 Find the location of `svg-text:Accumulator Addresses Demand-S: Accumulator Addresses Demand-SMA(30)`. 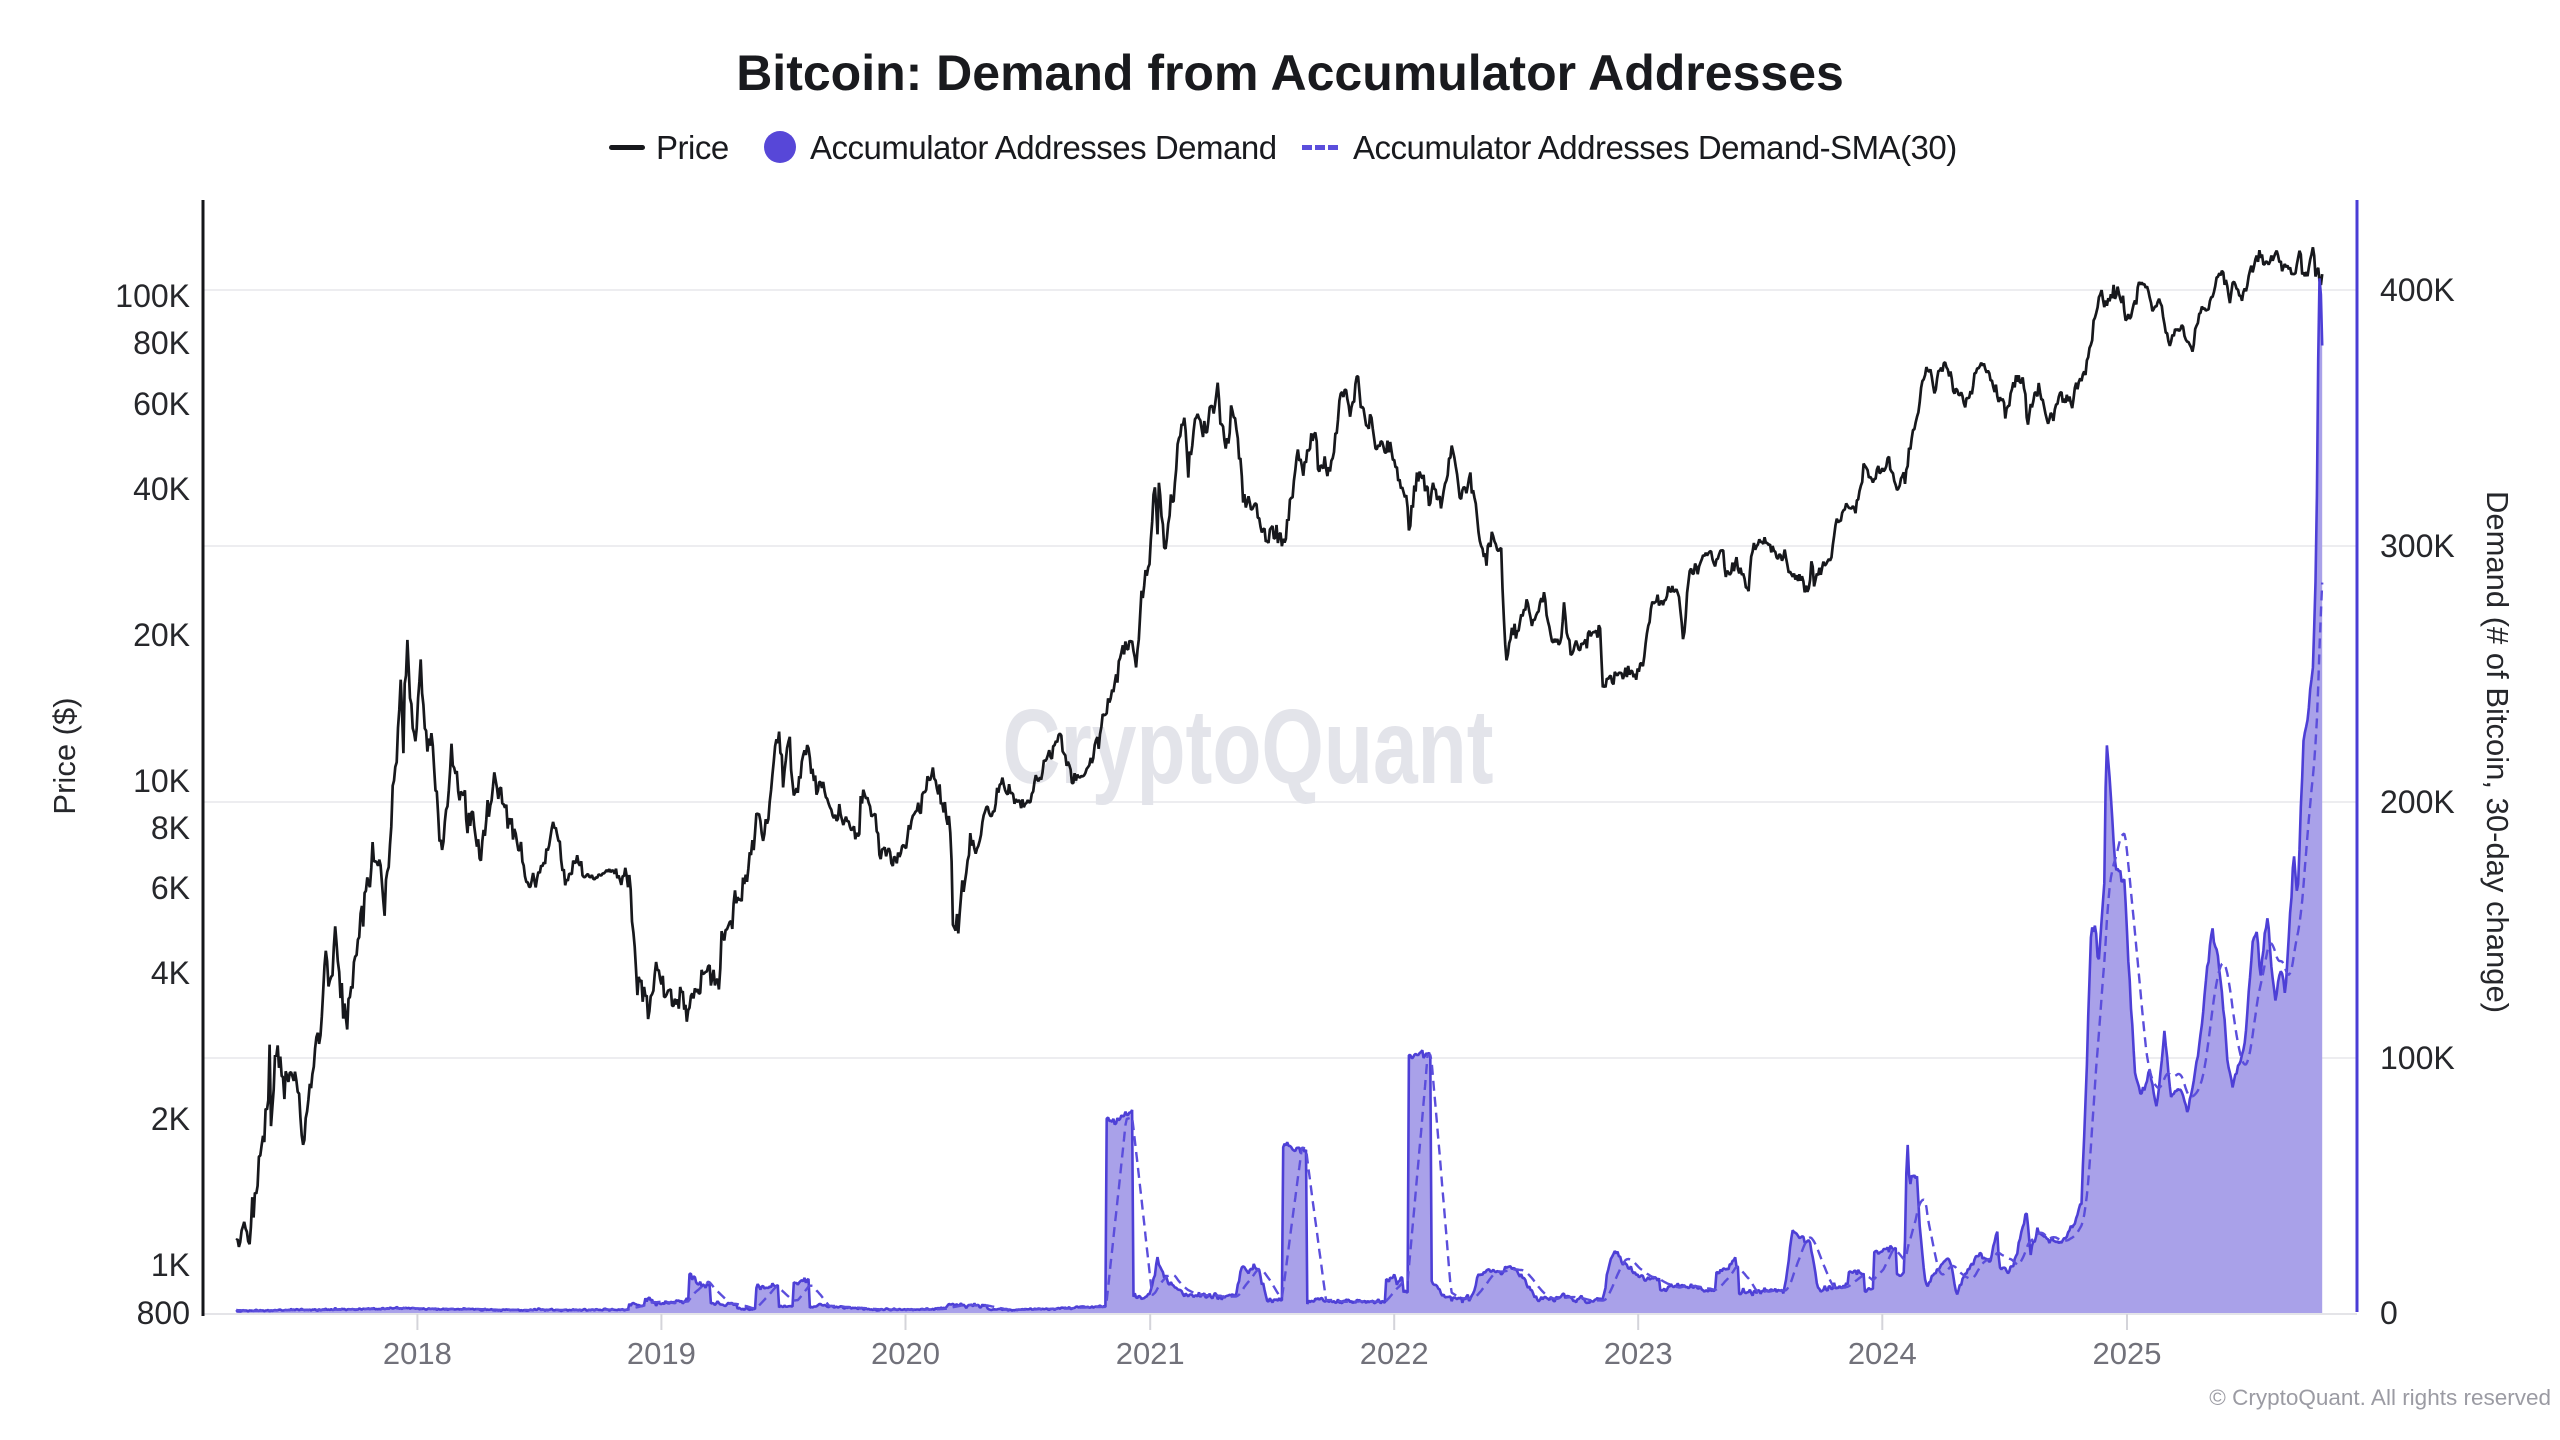

svg-text:Accumulator Addresses Demand-S: Accumulator Addresses Demand-SMA(30) is located at coordinates (1655, 147).